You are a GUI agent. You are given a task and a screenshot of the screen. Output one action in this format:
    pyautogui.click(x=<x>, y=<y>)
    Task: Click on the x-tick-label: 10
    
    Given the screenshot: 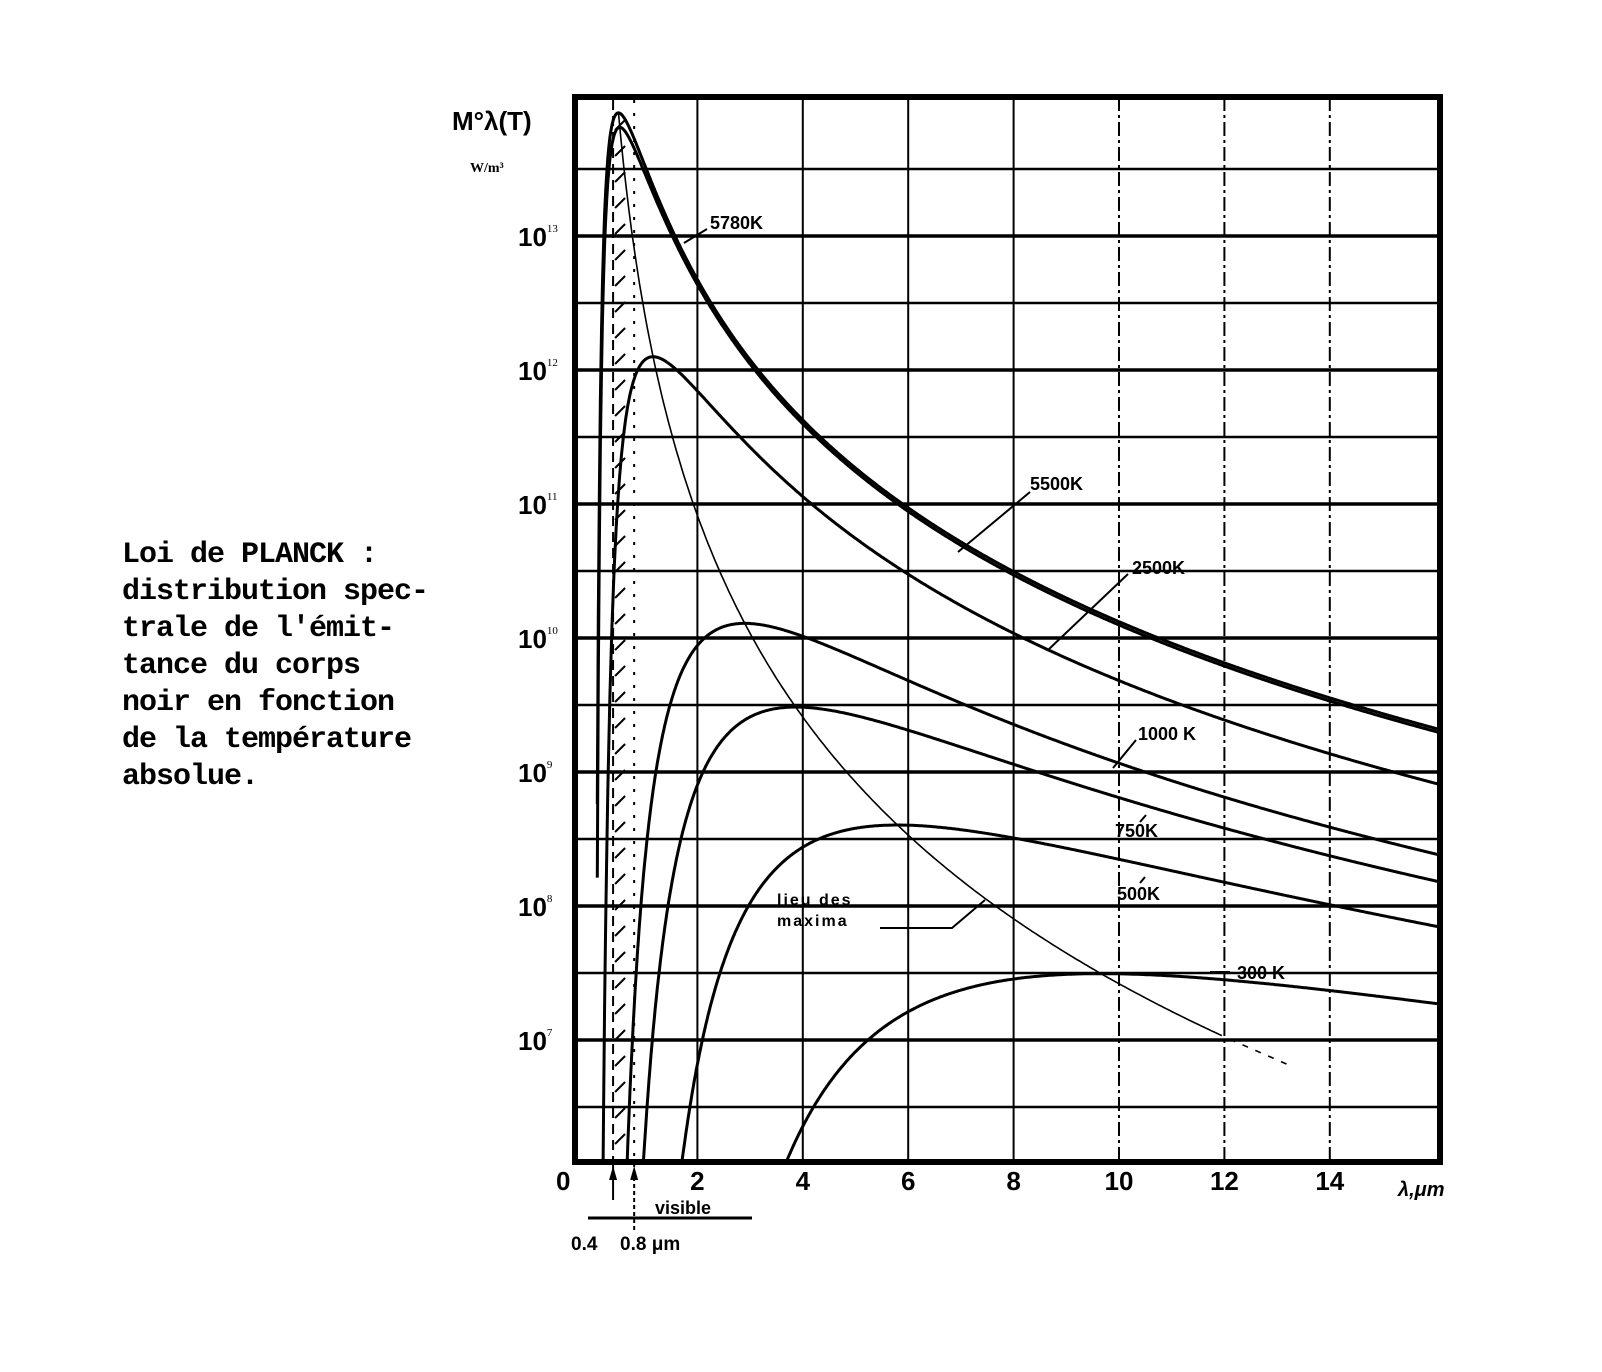 What is the action you would take?
    pyautogui.click(x=1119, y=1181)
    